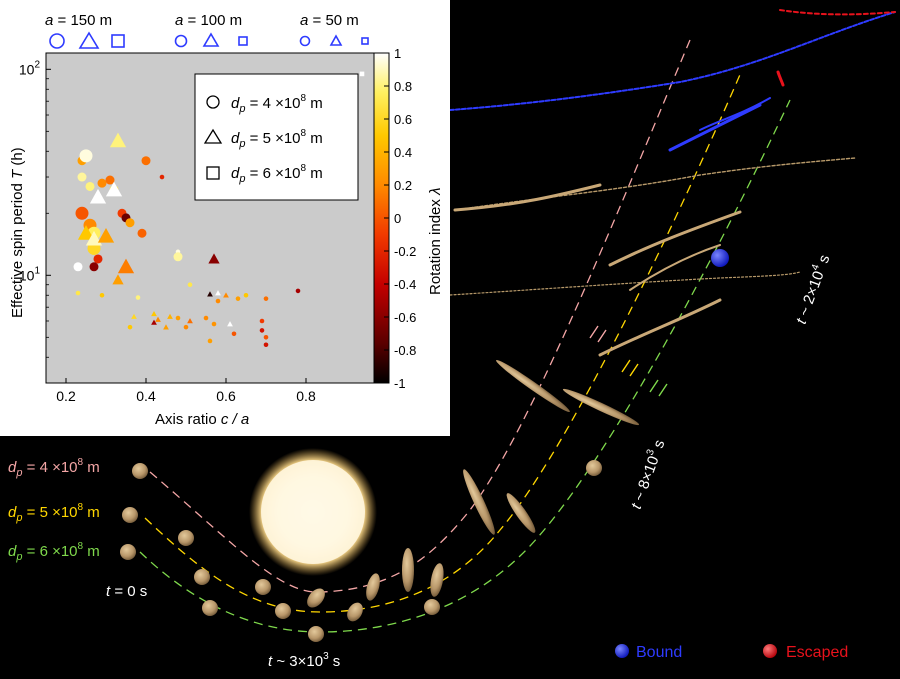  I want to click on x-tick-label: 0.2, so click(66, 396).